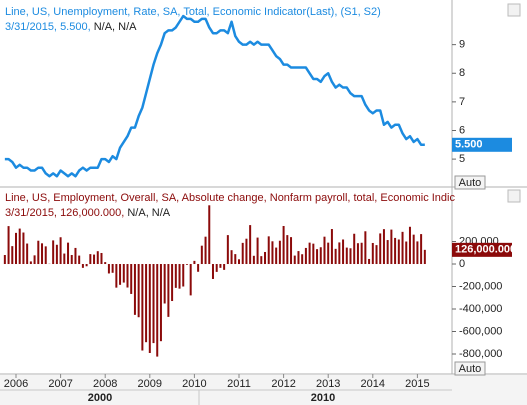  I want to click on year-label: 2013, so click(328, 384).